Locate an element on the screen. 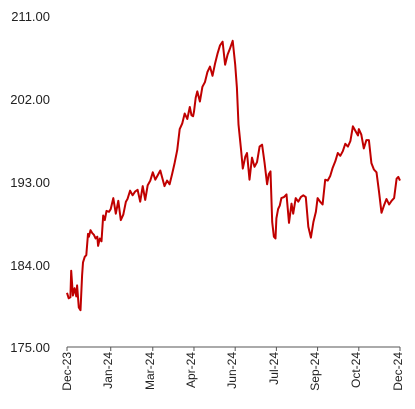 This screenshot has height=409, width=415. x-tick-label: Apr-24 is located at coordinates (191, 370).